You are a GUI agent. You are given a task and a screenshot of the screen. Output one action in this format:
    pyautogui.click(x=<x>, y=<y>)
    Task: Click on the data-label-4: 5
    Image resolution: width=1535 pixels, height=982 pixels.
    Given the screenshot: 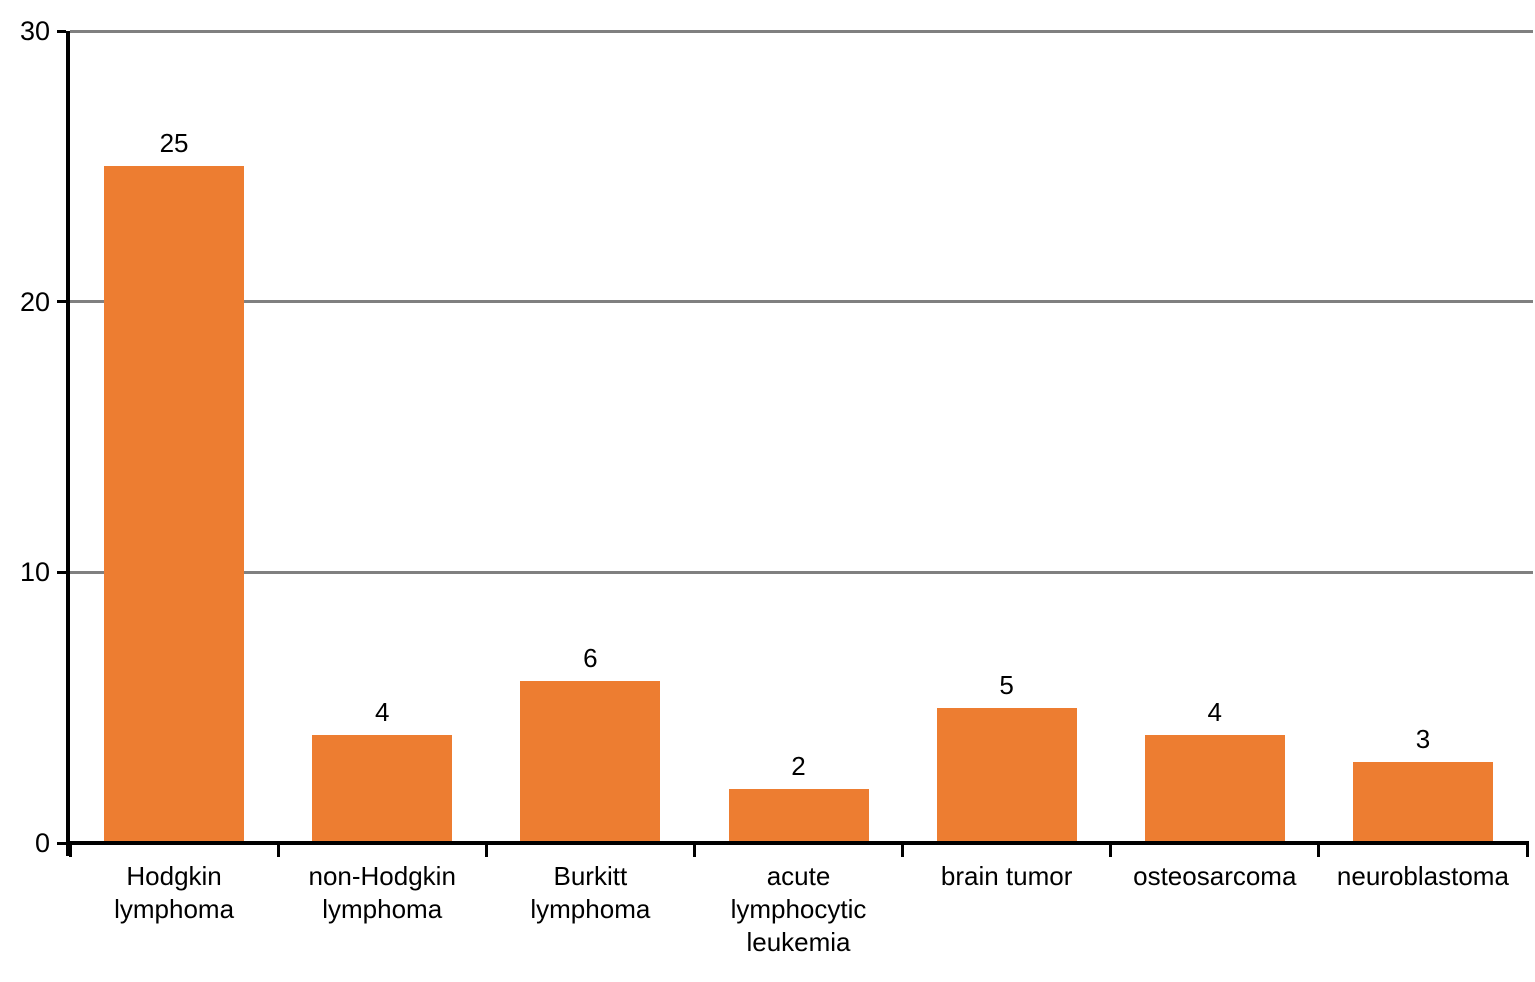 What is the action you would take?
    pyautogui.click(x=1006, y=684)
    